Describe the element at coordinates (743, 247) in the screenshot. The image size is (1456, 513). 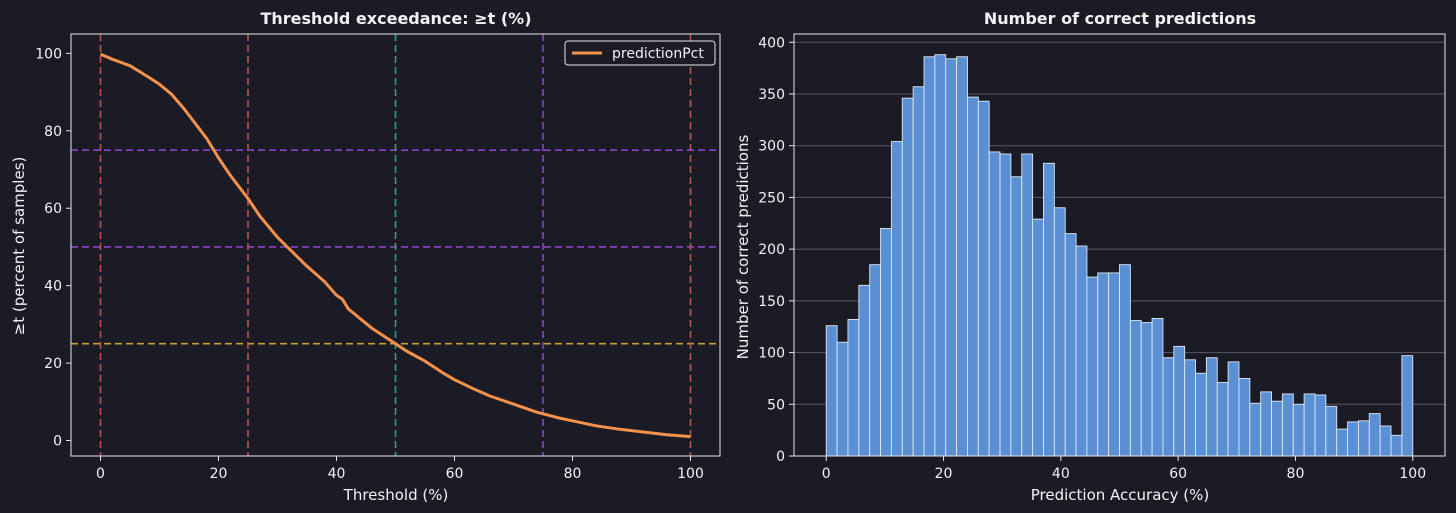
I see `y-axis-label: Number of correct predictions` at that location.